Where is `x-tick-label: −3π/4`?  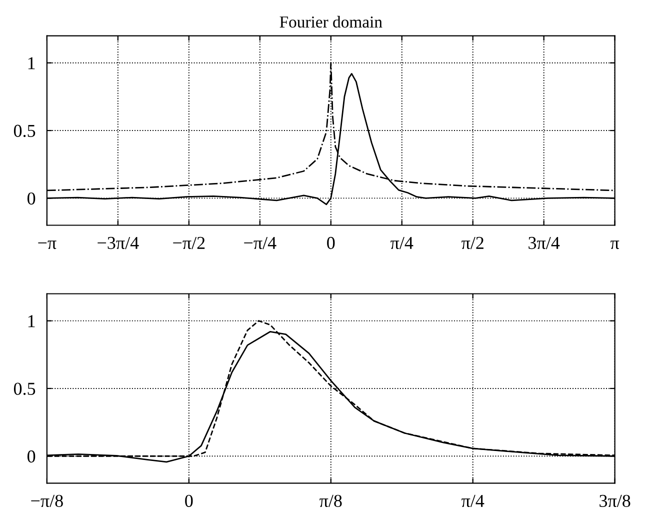
x-tick-label: −3π/4 is located at coordinates (118, 243).